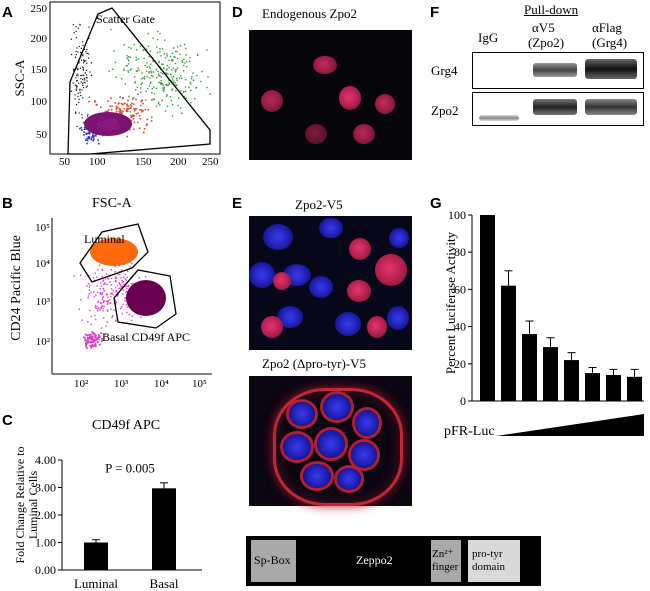 This screenshot has height=591, width=650. Describe the element at coordinates (199, 384) in the screenshot. I see `panel-b-xtick: 10⁵` at that location.